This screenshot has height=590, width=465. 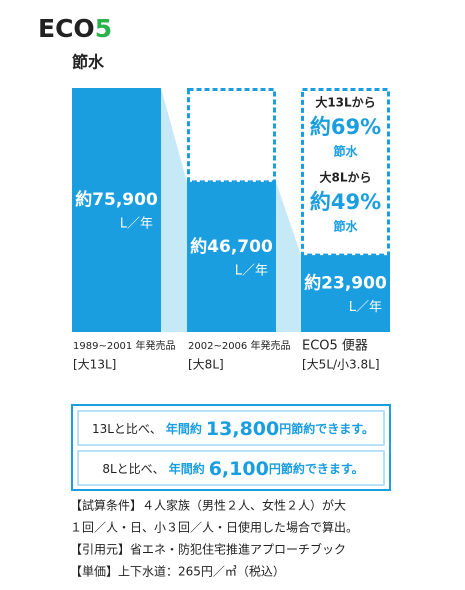 I want to click on yearly-amount: 6,100, so click(x=239, y=469).